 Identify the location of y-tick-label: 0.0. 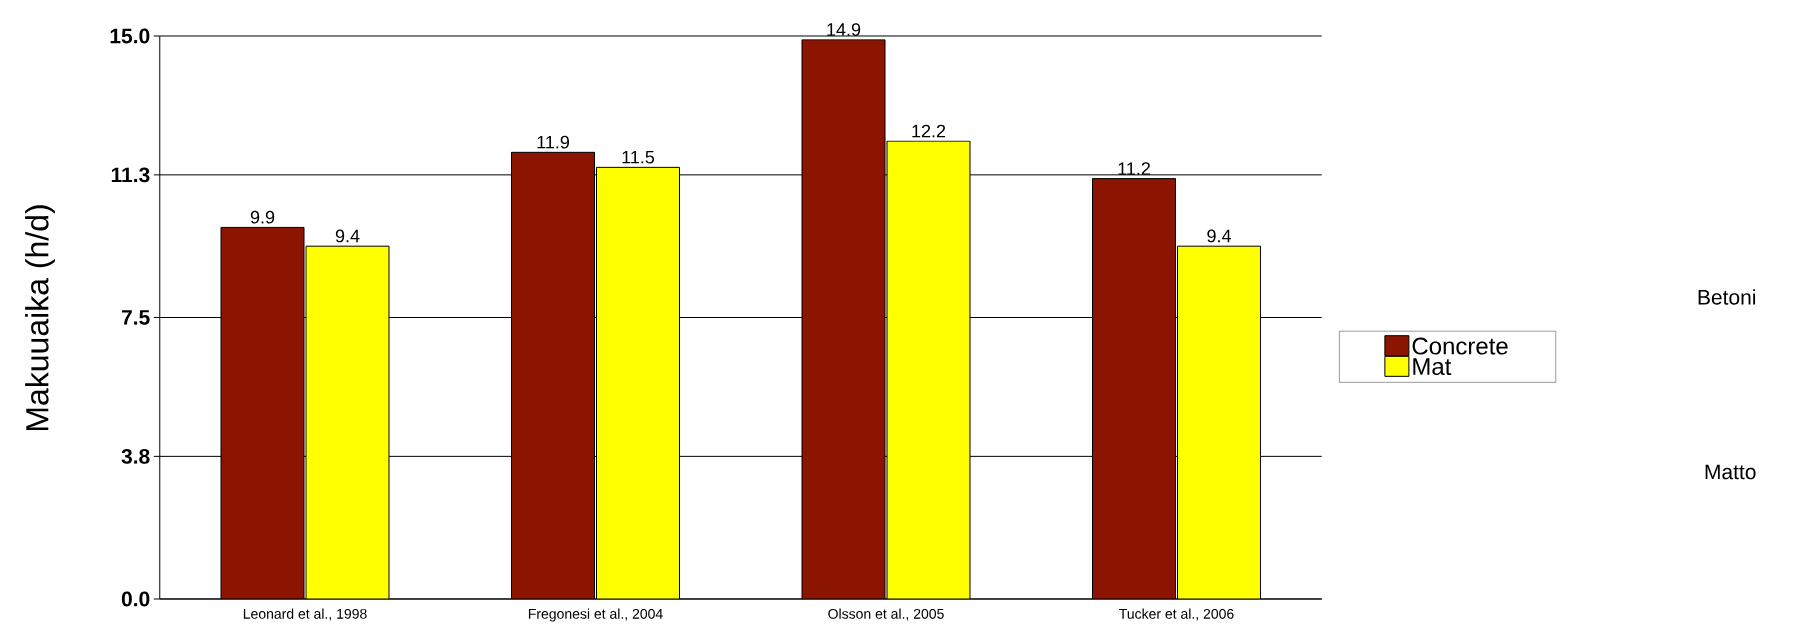
(135, 599).